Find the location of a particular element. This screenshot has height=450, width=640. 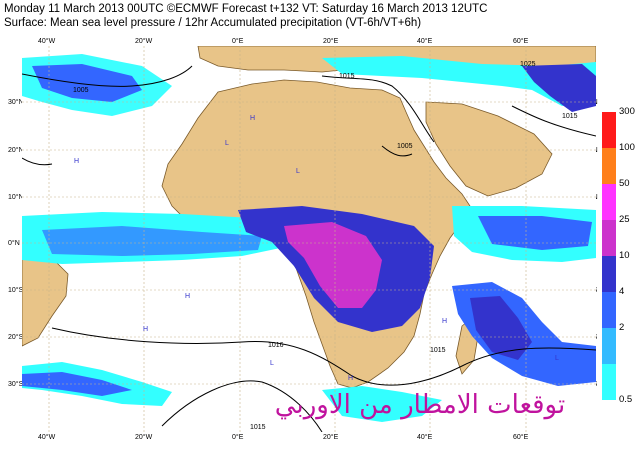

lat-tick-left: 10°N is located at coordinates (16, 197).